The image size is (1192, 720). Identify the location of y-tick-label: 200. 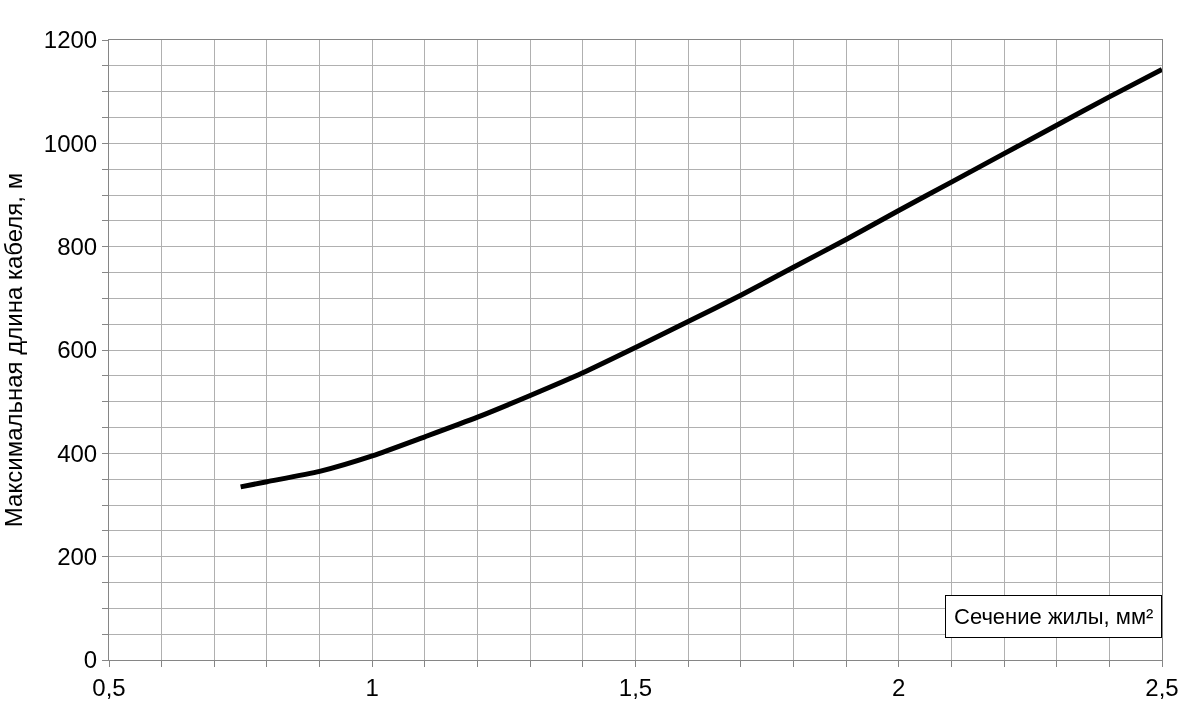
(77, 557).